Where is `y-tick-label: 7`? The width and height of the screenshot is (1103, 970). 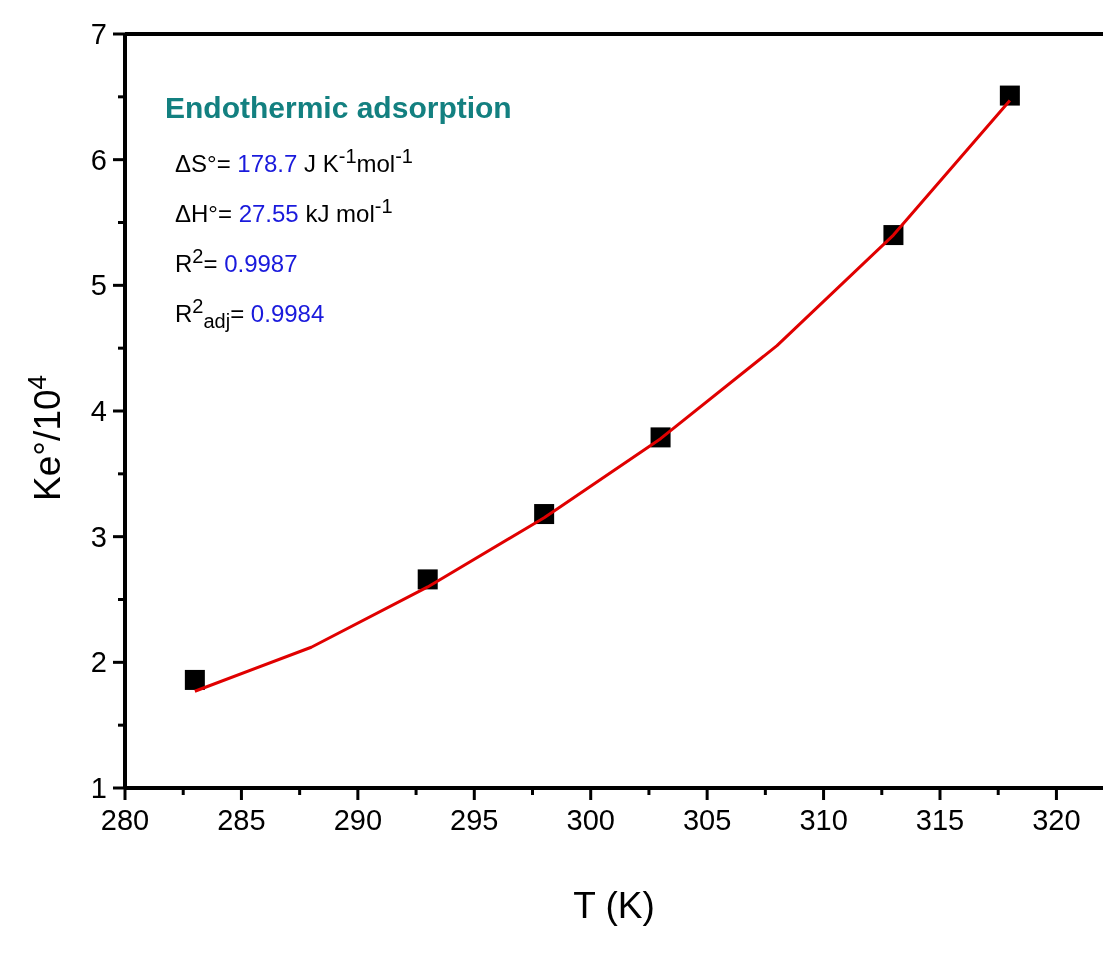
y-tick-label: 7 is located at coordinates (98, 34).